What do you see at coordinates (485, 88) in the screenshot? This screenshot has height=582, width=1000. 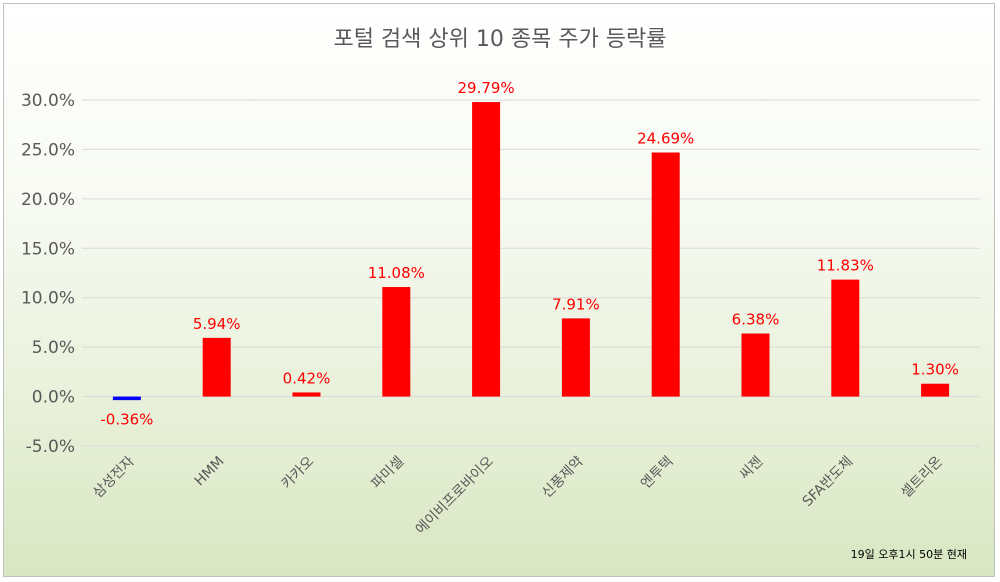 I see `data-label: 29.79%` at bounding box center [485, 88].